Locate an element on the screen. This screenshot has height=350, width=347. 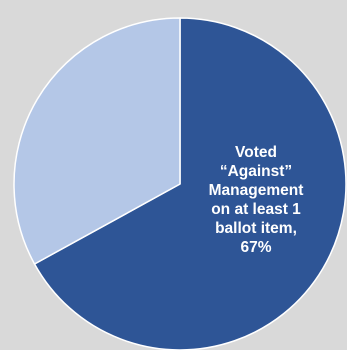
pie-slice-1-label-line: Management is located at coordinates (256, 190).